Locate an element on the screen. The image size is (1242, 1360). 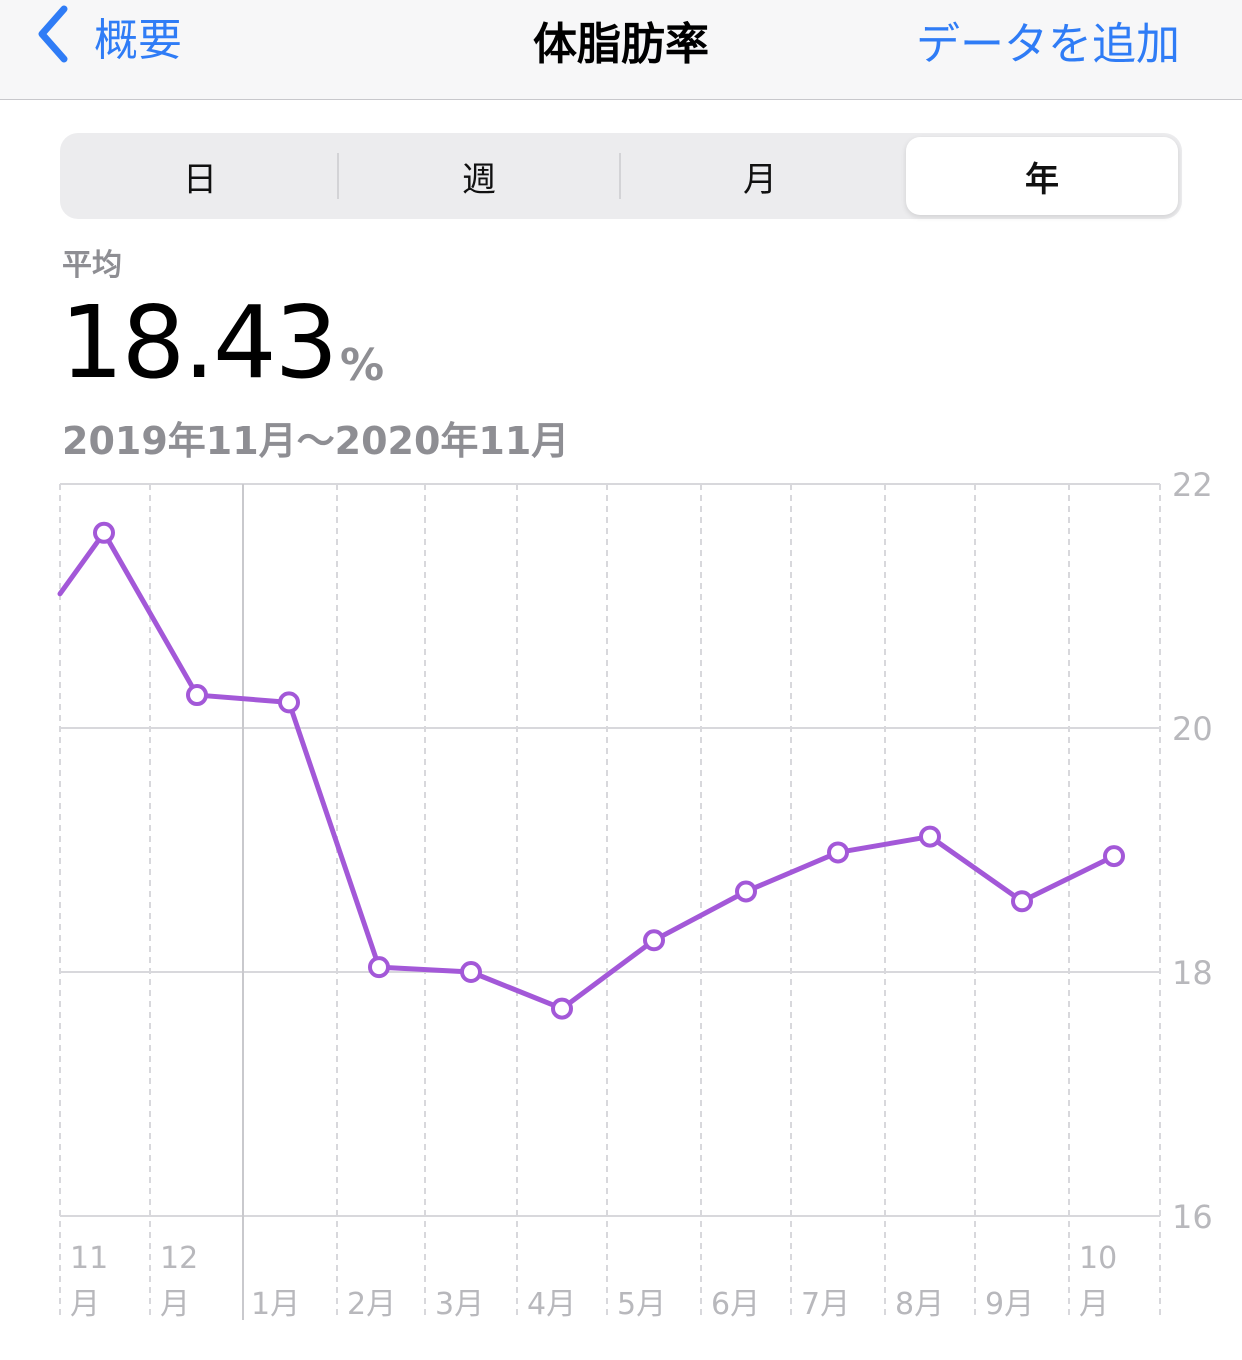
x-tick-label: 9月 is located at coordinates (1009, 1304).